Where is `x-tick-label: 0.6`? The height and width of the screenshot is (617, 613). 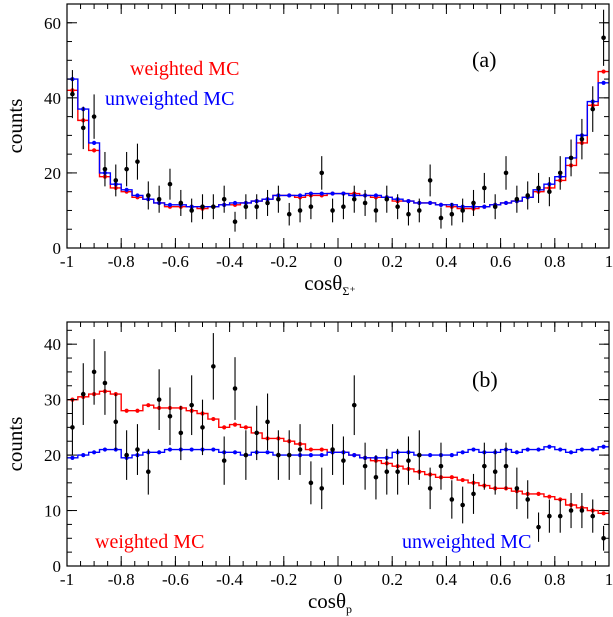
x-tick-label: 0.6 is located at coordinates (500, 579).